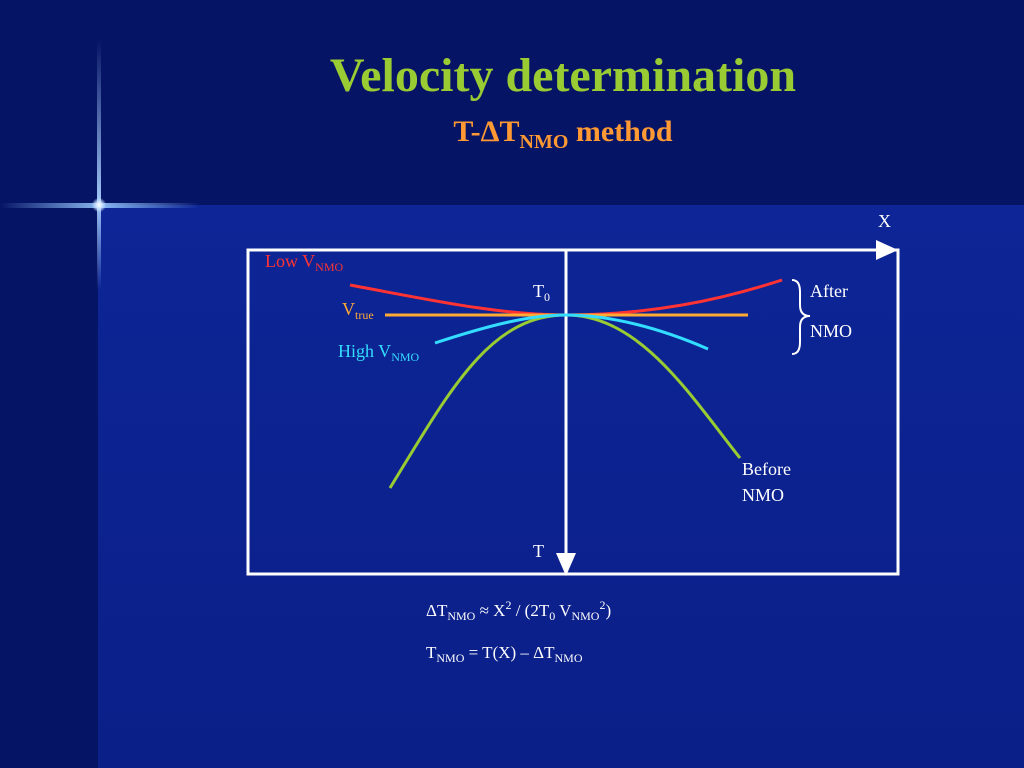  Describe the element at coordinates (358, 310) in the screenshot. I see `v-true-label: Vtrue` at that location.